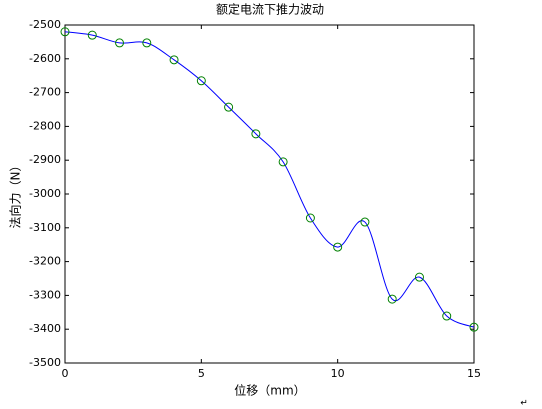  What do you see at coordinates (45, 193) in the screenshot?
I see `y-tick-label: -3000` at bounding box center [45, 193].